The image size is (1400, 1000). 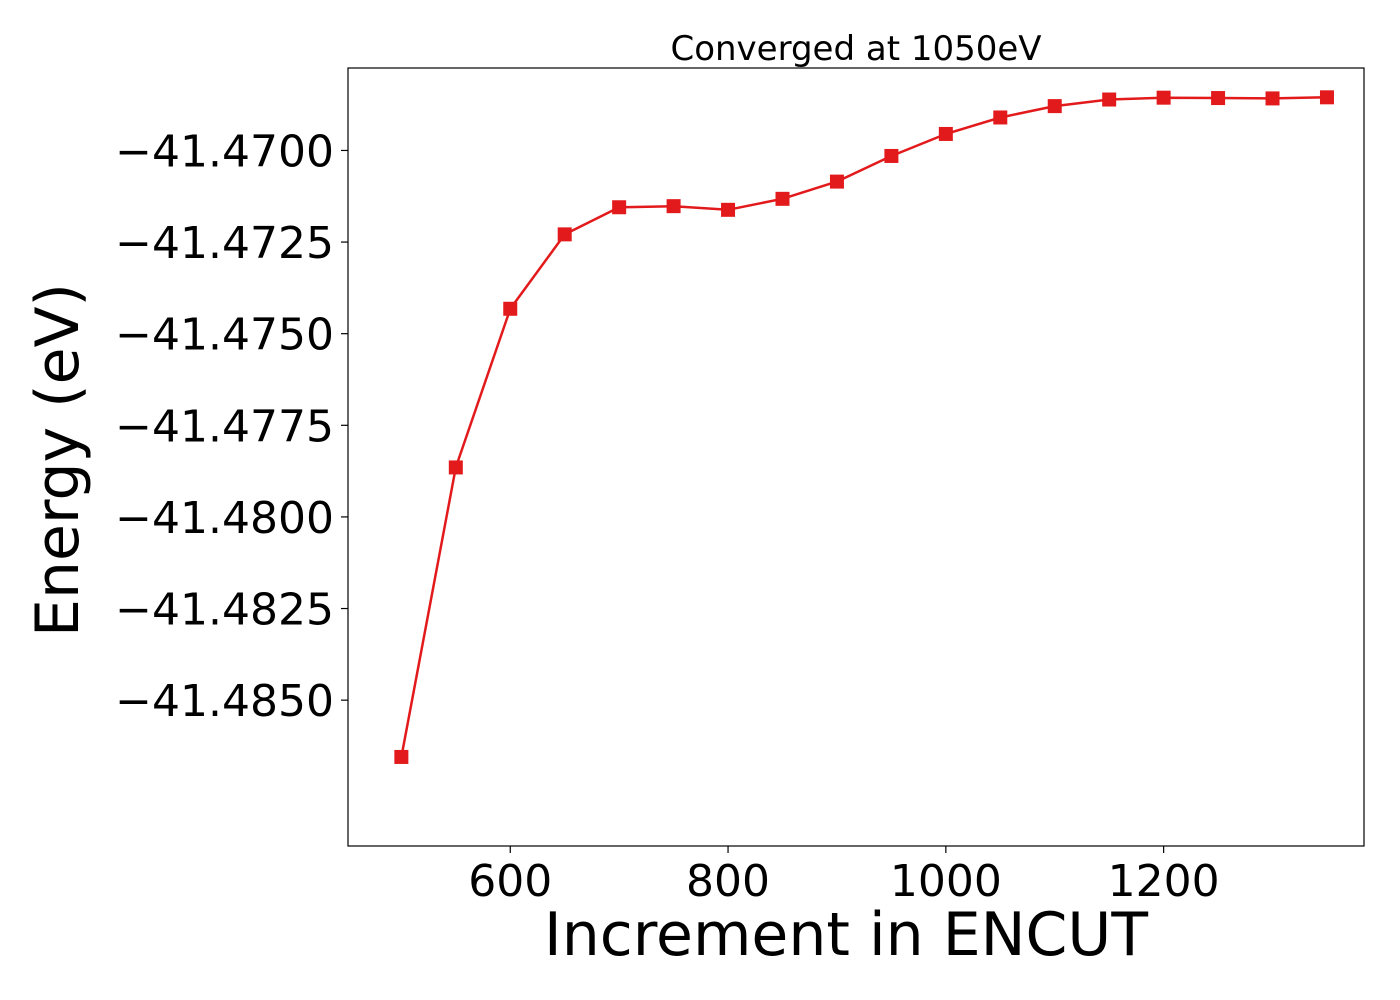 I want to click on chart-title: Converged at 1050eV, so click(x=855, y=49).